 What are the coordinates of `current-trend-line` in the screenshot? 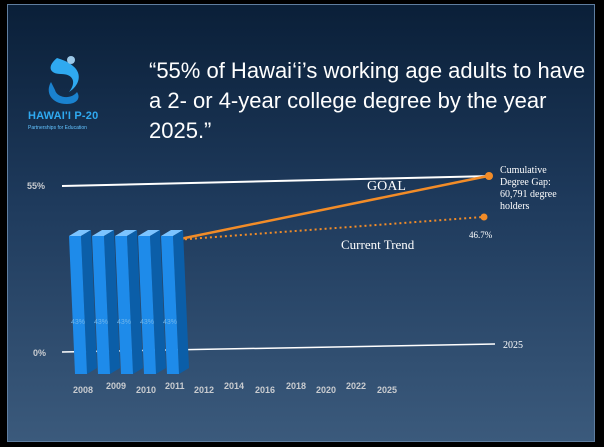 It's located at (329, 228).